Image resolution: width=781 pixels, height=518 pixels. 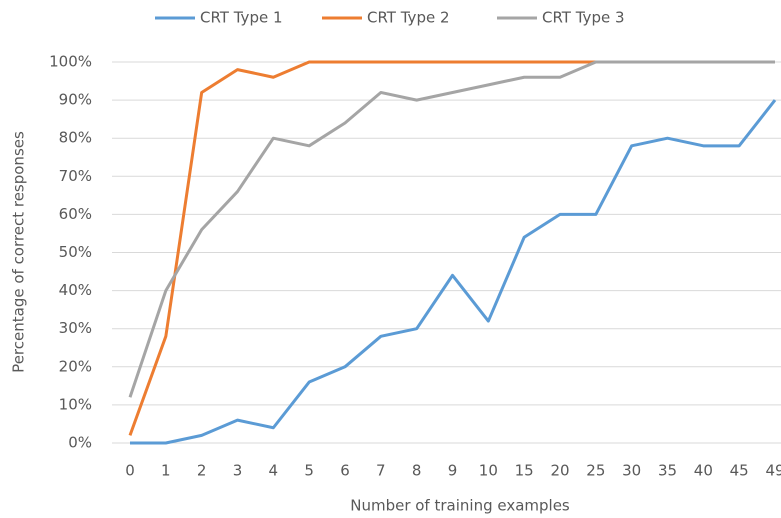 I want to click on x-tick-label: 30, so click(x=631, y=471).